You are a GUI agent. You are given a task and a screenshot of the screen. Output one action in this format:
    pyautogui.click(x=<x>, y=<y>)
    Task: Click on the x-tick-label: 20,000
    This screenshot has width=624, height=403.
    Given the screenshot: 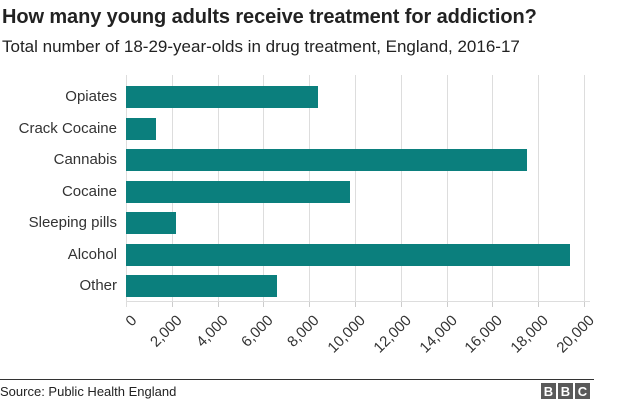 What is the action you would take?
    pyautogui.click(x=576, y=334)
    